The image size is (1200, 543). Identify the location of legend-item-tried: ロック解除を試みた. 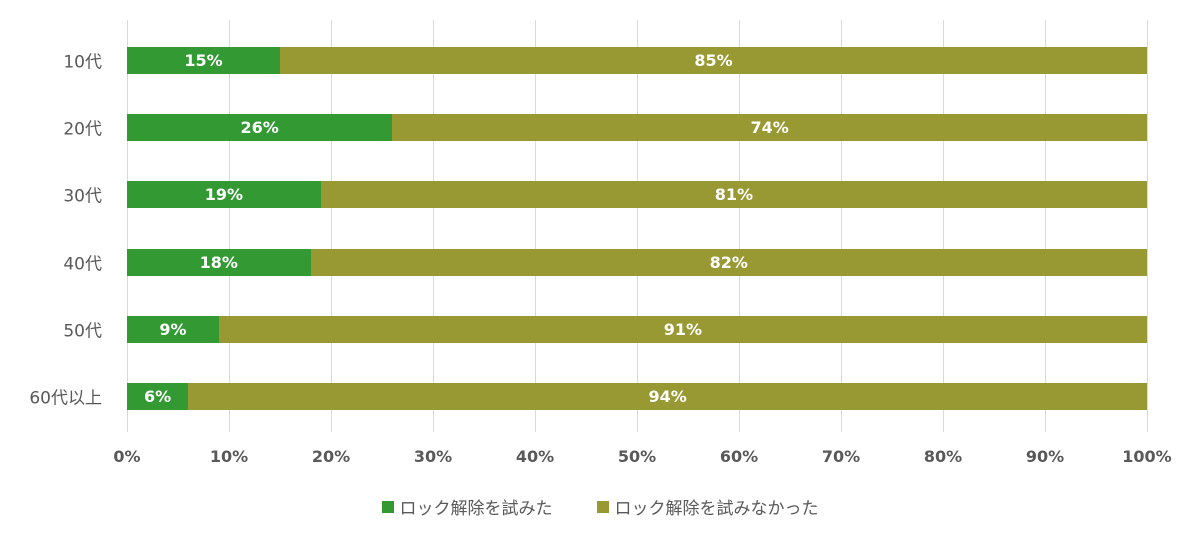
(467, 506).